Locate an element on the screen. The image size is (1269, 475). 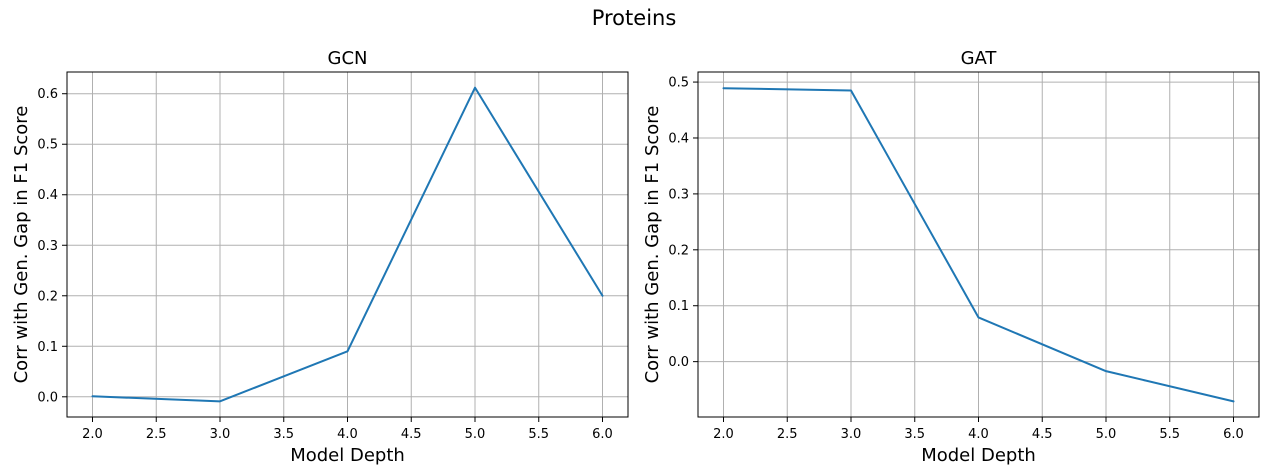
gat-y-tick-label: 0.3 is located at coordinates (678, 194).